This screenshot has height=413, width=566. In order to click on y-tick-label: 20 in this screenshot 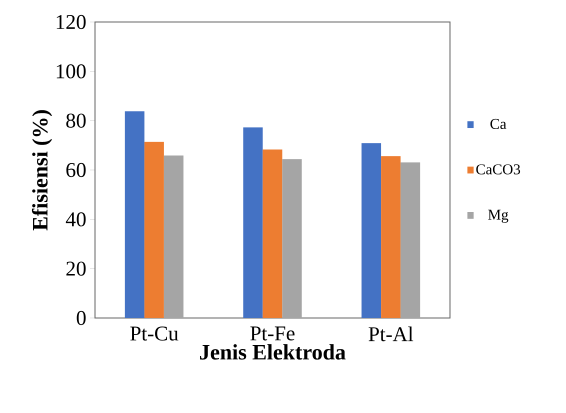, I will do `click(76, 269)`.